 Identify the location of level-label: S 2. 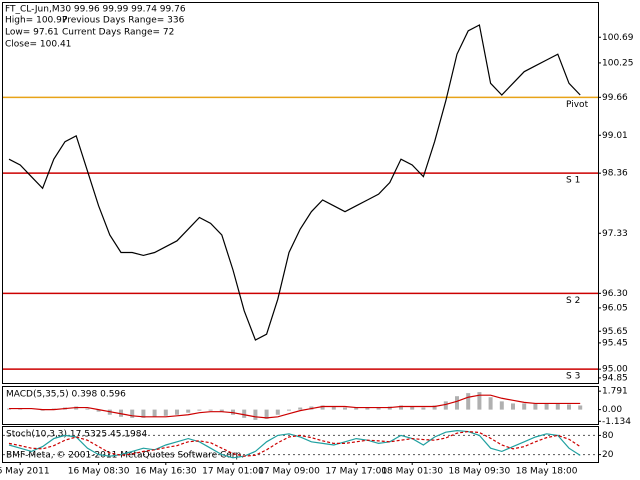
(573, 301).